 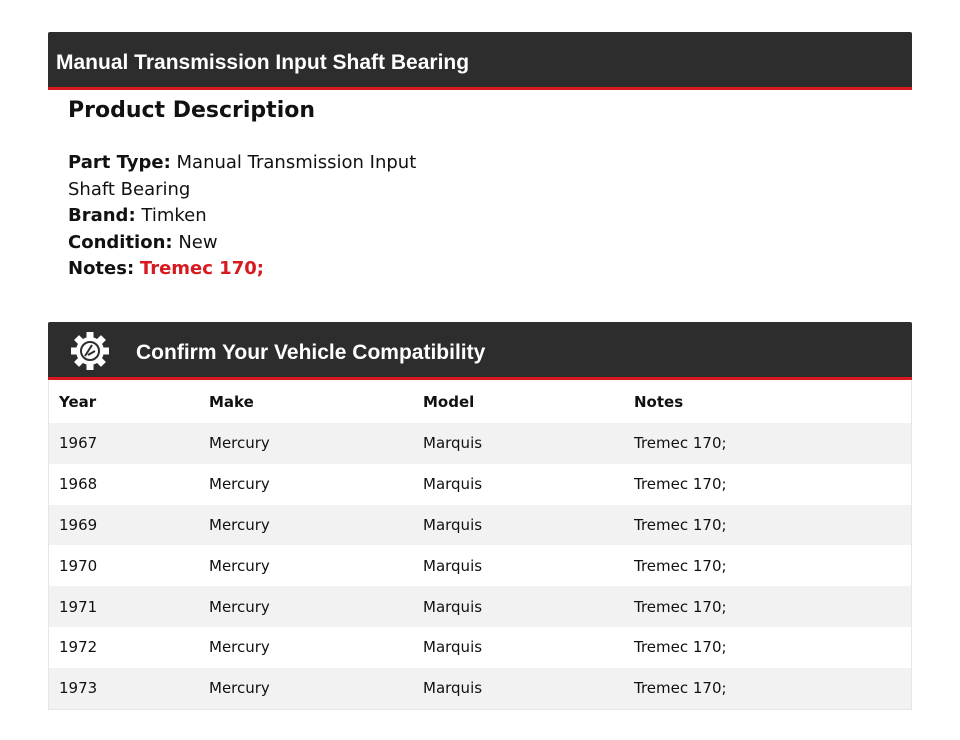 I want to click on table-row: 1967 Mercury Marquis Tremec 170;, so click(x=480, y=443).